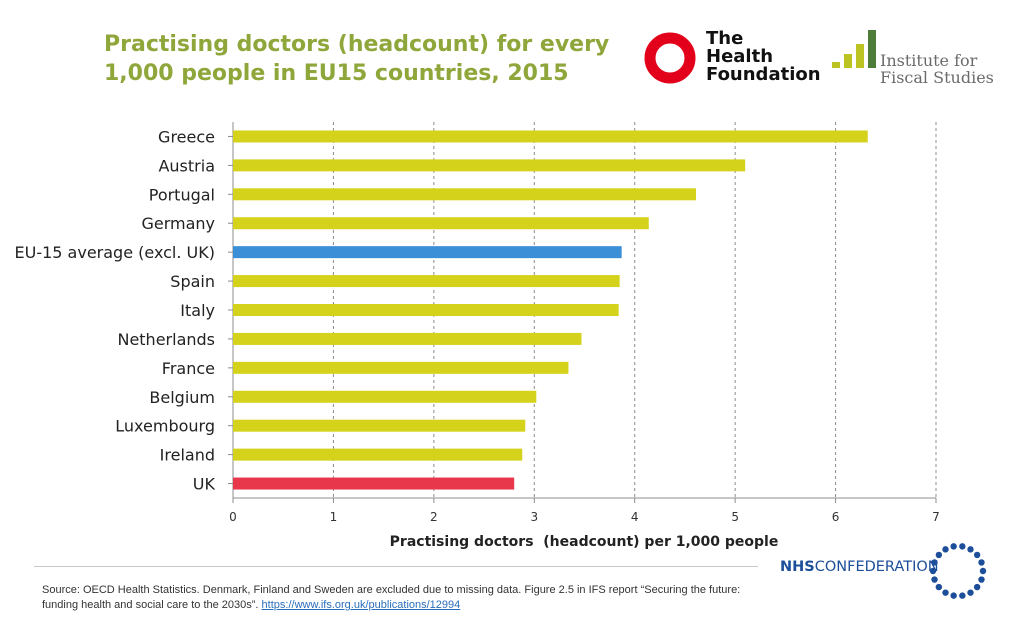 The image size is (1024, 625). What do you see at coordinates (797, 567) in the screenshot?
I see `nhs-wordmark-bold: NHS` at bounding box center [797, 567].